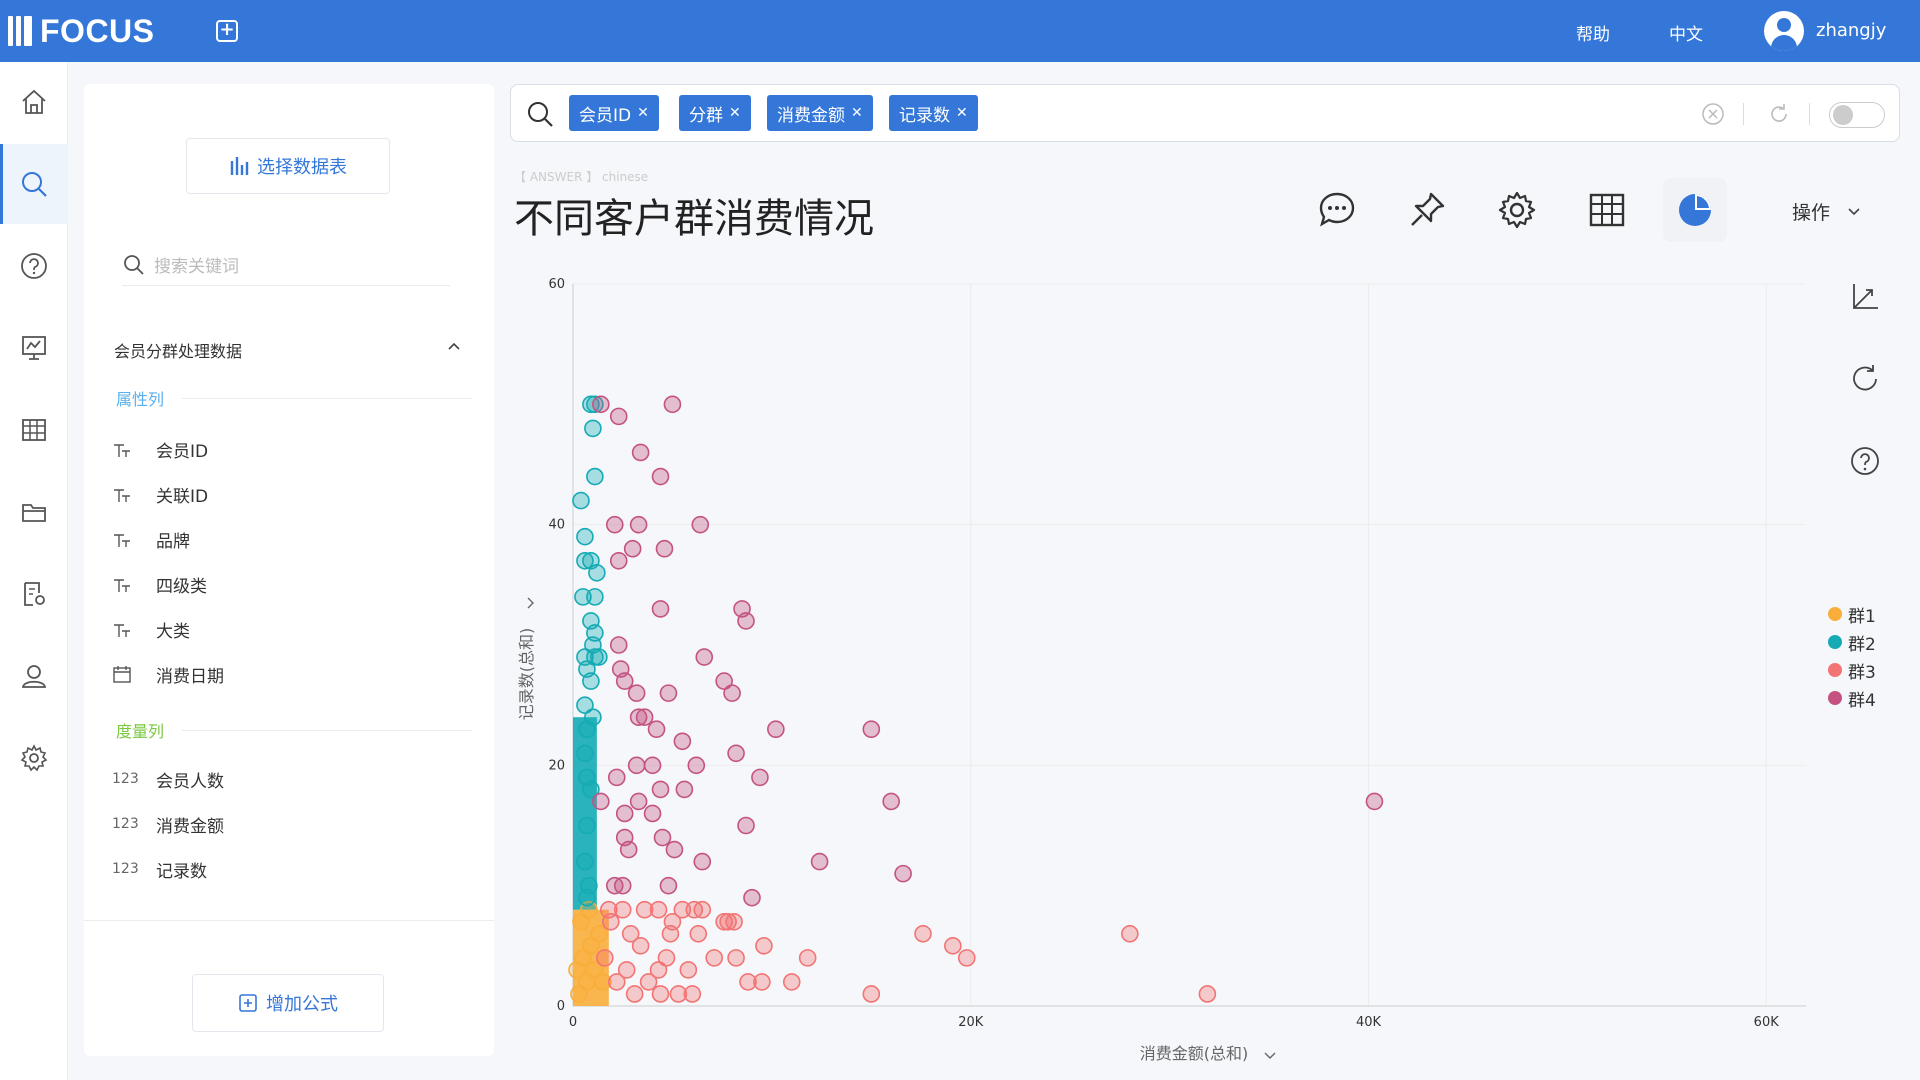 This screenshot has height=1080, width=1920. What do you see at coordinates (34, 348) in the screenshot?
I see `nav-dashboard` at bounding box center [34, 348].